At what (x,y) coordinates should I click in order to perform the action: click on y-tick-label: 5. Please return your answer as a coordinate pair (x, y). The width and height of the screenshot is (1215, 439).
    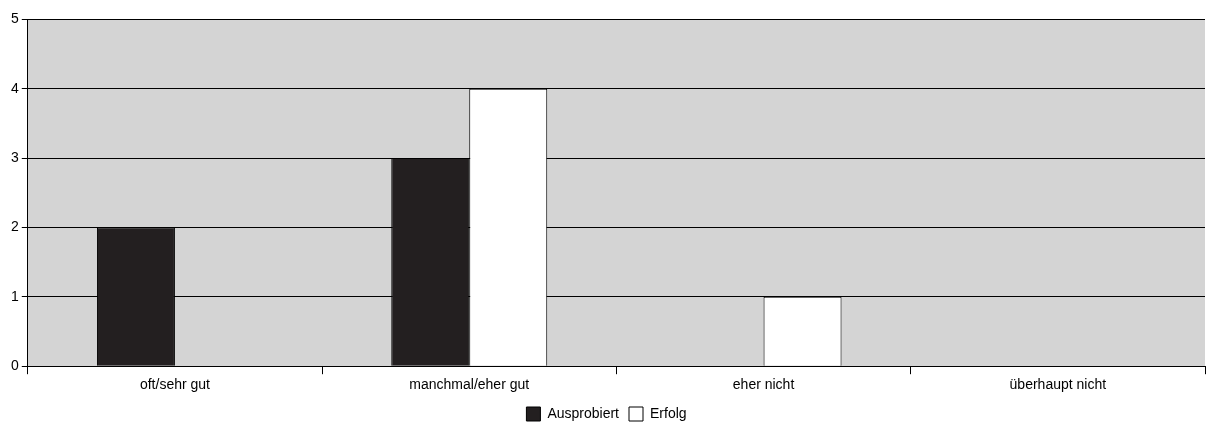
    Looking at the image, I should click on (14, 18).